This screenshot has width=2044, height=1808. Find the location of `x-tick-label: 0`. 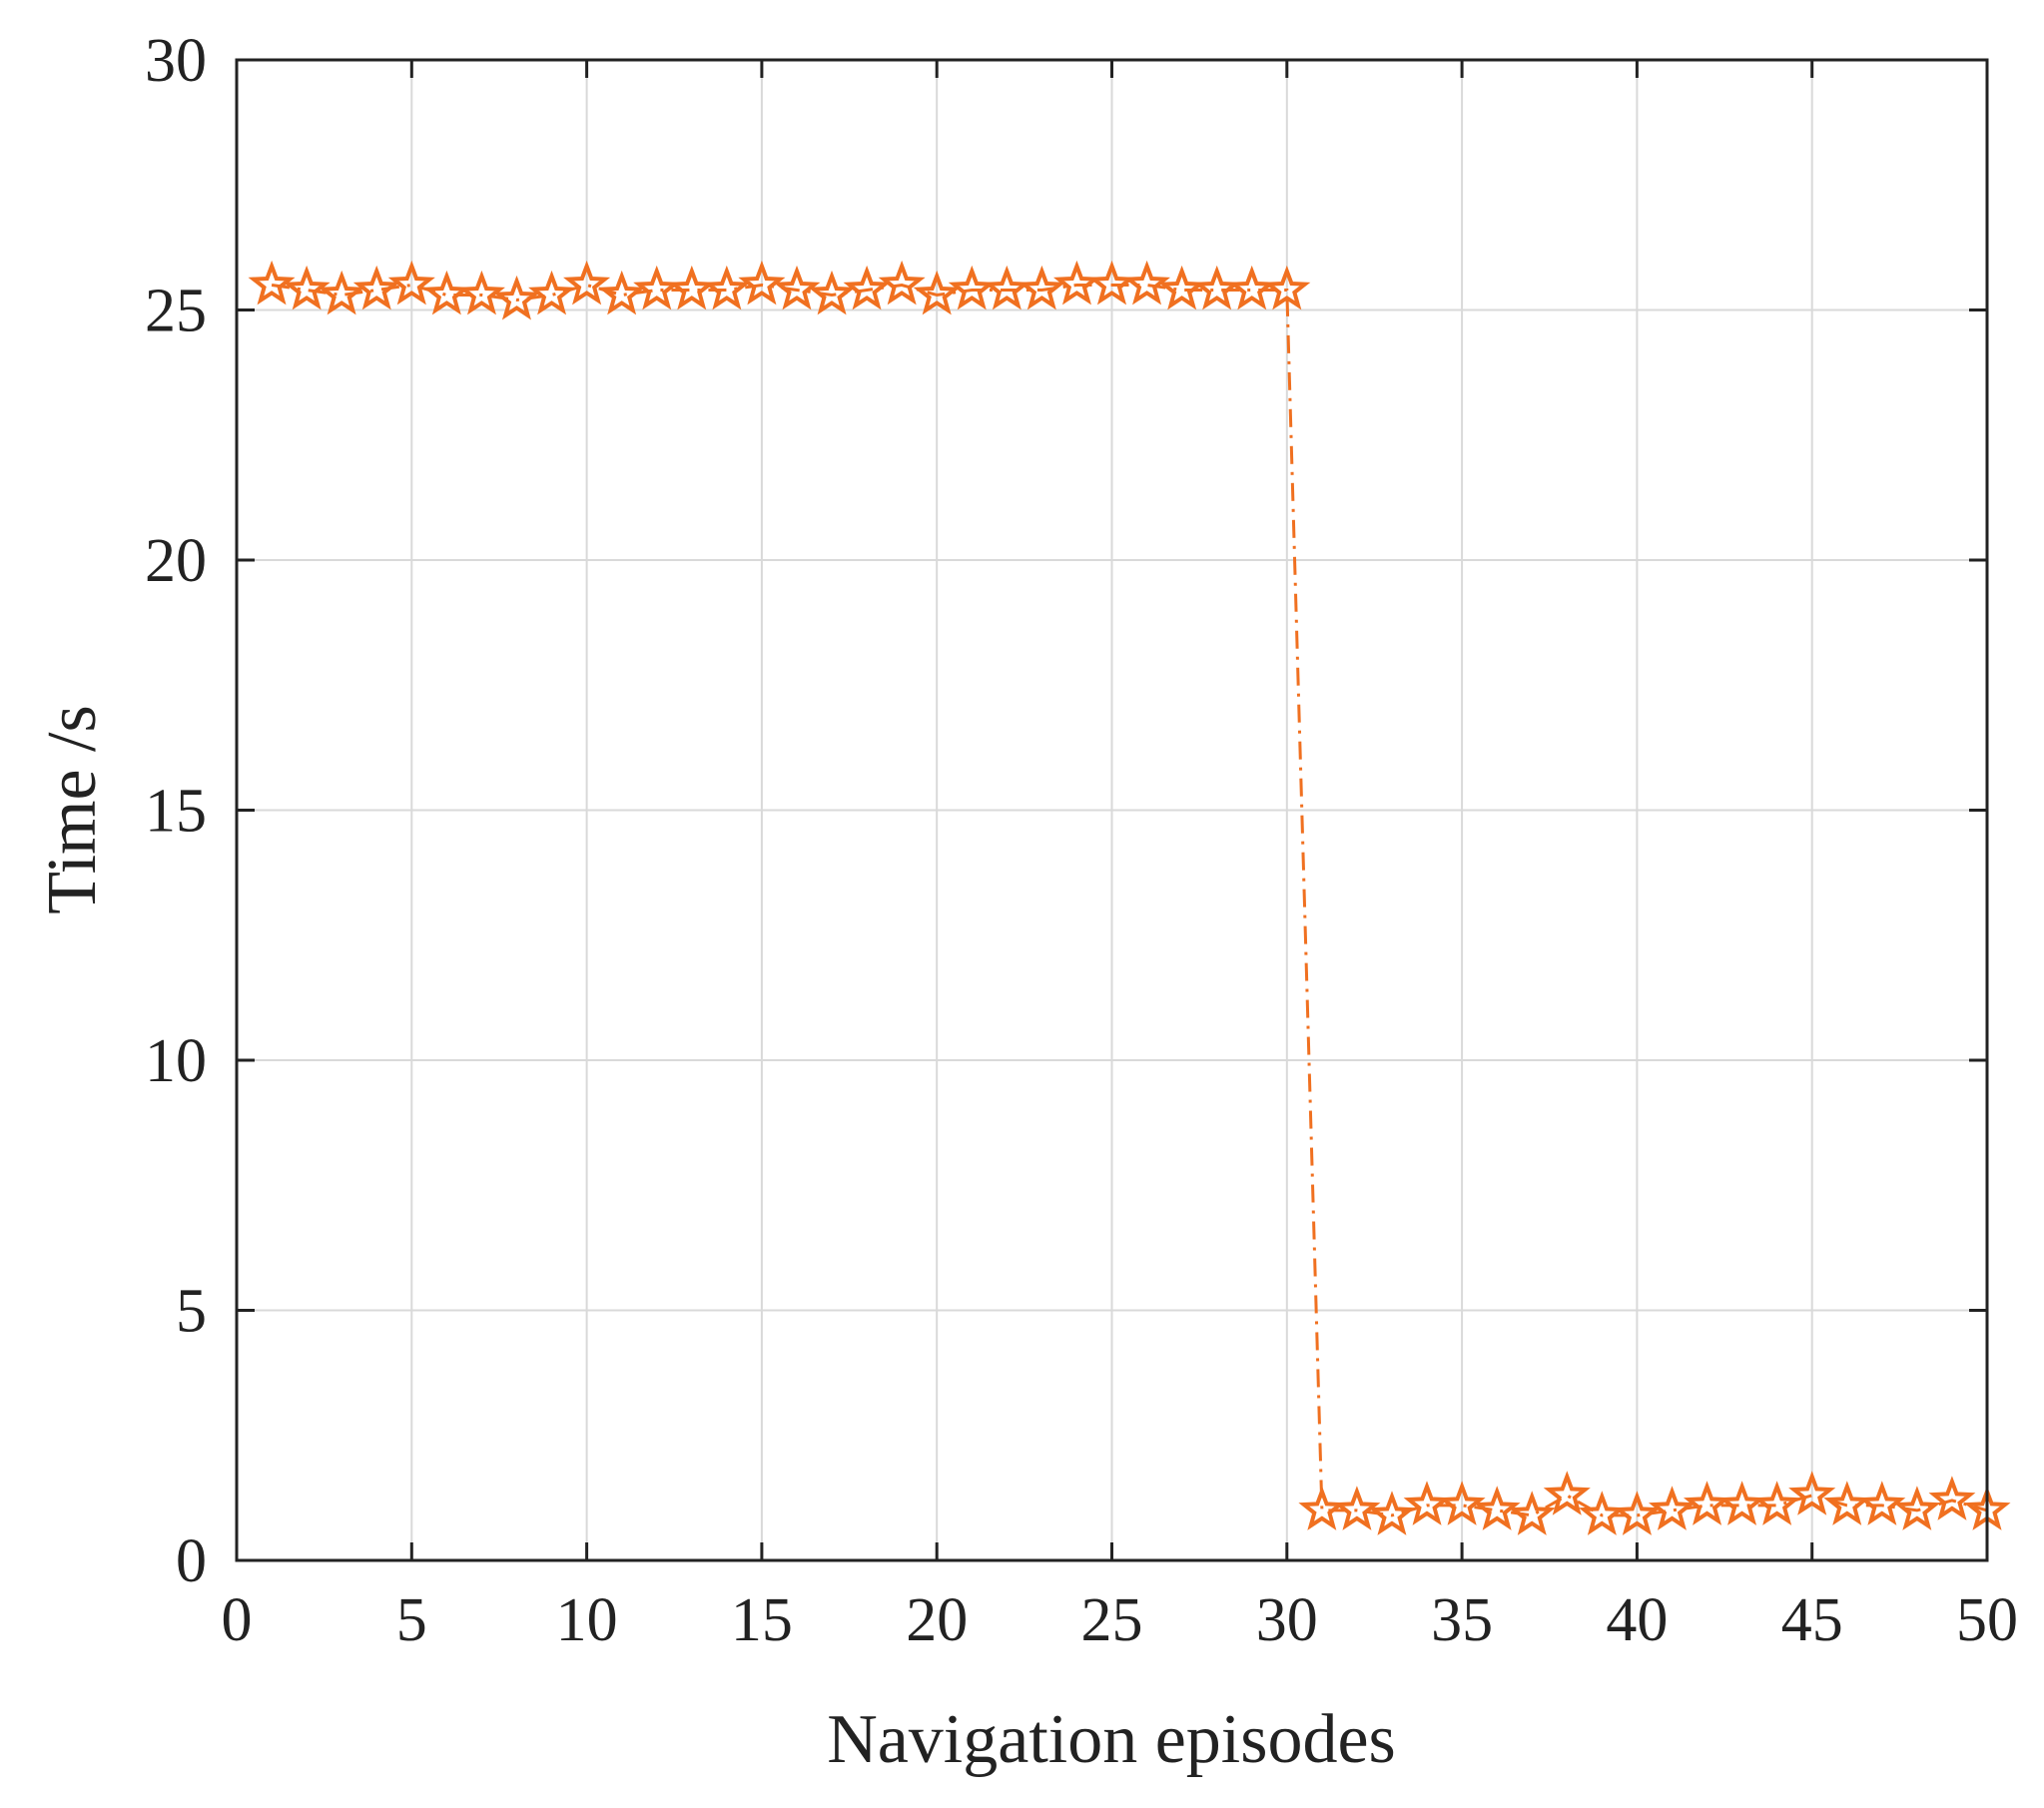

x-tick-label: 0 is located at coordinates (237, 1620).